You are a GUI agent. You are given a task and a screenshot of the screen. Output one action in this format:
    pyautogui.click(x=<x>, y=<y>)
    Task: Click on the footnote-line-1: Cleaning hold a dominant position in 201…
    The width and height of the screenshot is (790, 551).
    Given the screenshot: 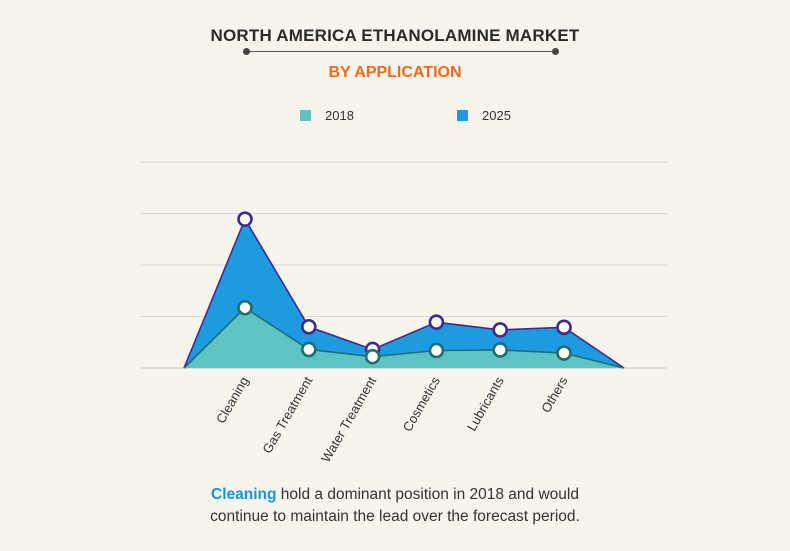 What is the action you would take?
    pyautogui.click(x=395, y=495)
    